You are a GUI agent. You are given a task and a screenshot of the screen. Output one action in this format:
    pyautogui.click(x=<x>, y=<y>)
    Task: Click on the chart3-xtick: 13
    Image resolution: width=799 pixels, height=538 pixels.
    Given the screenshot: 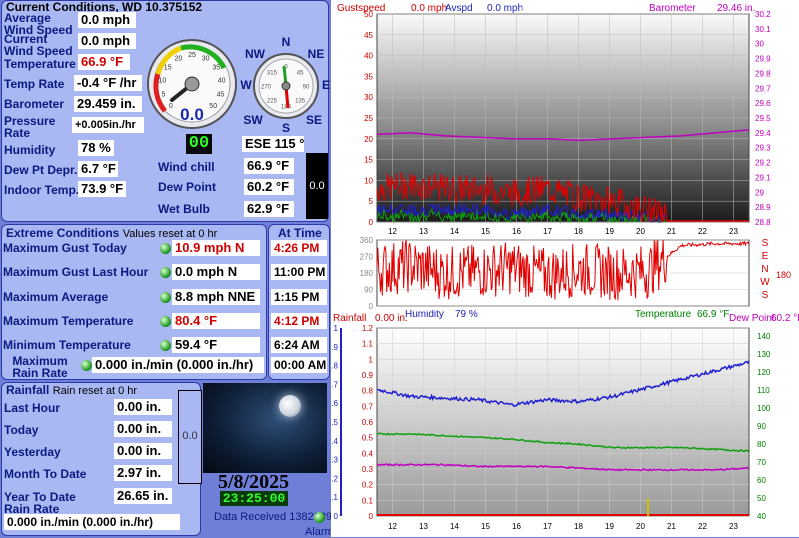 What is the action you would take?
    pyautogui.click(x=423, y=526)
    